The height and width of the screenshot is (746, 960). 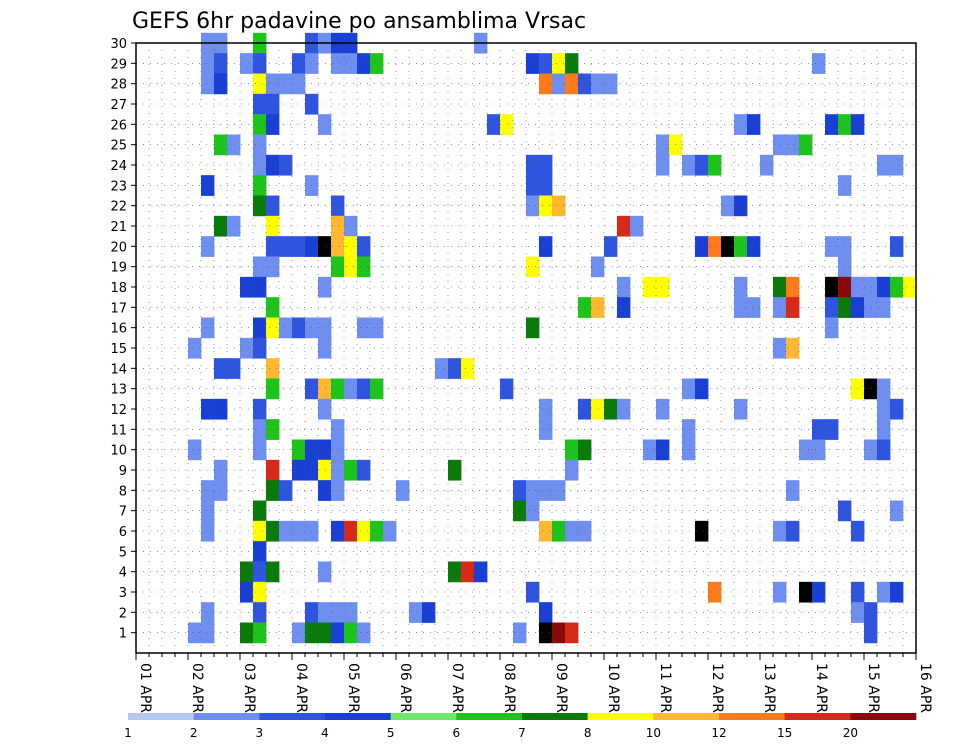 What do you see at coordinates (561, 688) in the screenshot?
I see `x-tick-label: 09 APR` at bounding box center [561, 688].